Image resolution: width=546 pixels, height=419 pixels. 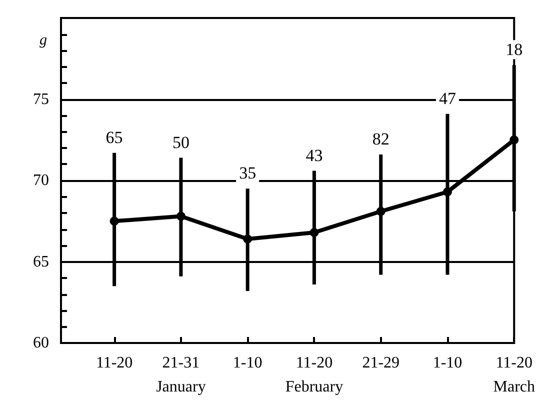 I want to click on y-axis-title: g, so click(x=44, y=40).